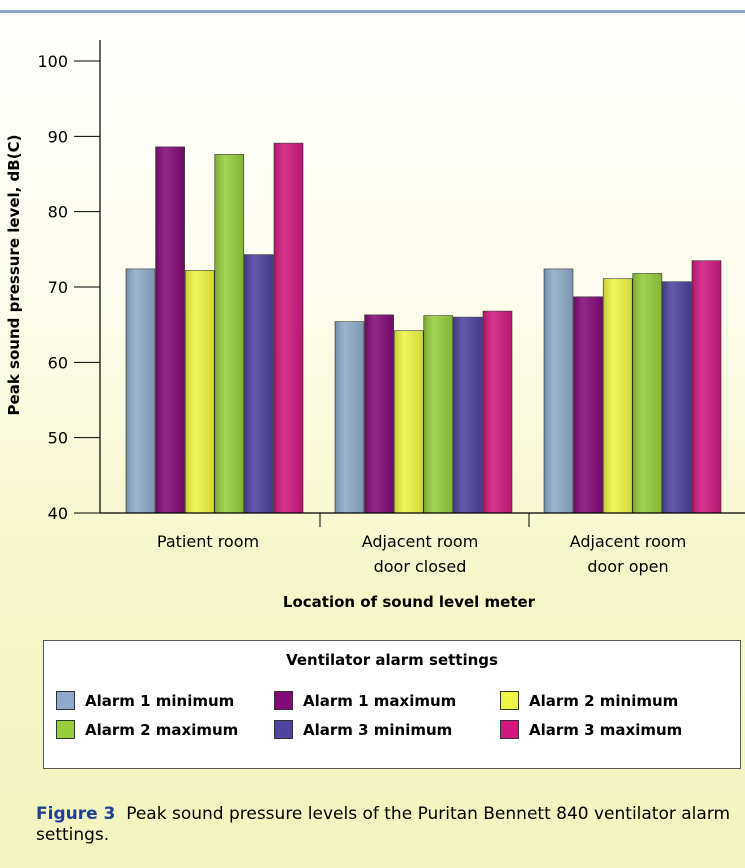 The width and height of the screenshot is (745, 868). Describe the element at coordinates (76, 814) in the screenshot. I see `figure-label: Figure 3` at that location.